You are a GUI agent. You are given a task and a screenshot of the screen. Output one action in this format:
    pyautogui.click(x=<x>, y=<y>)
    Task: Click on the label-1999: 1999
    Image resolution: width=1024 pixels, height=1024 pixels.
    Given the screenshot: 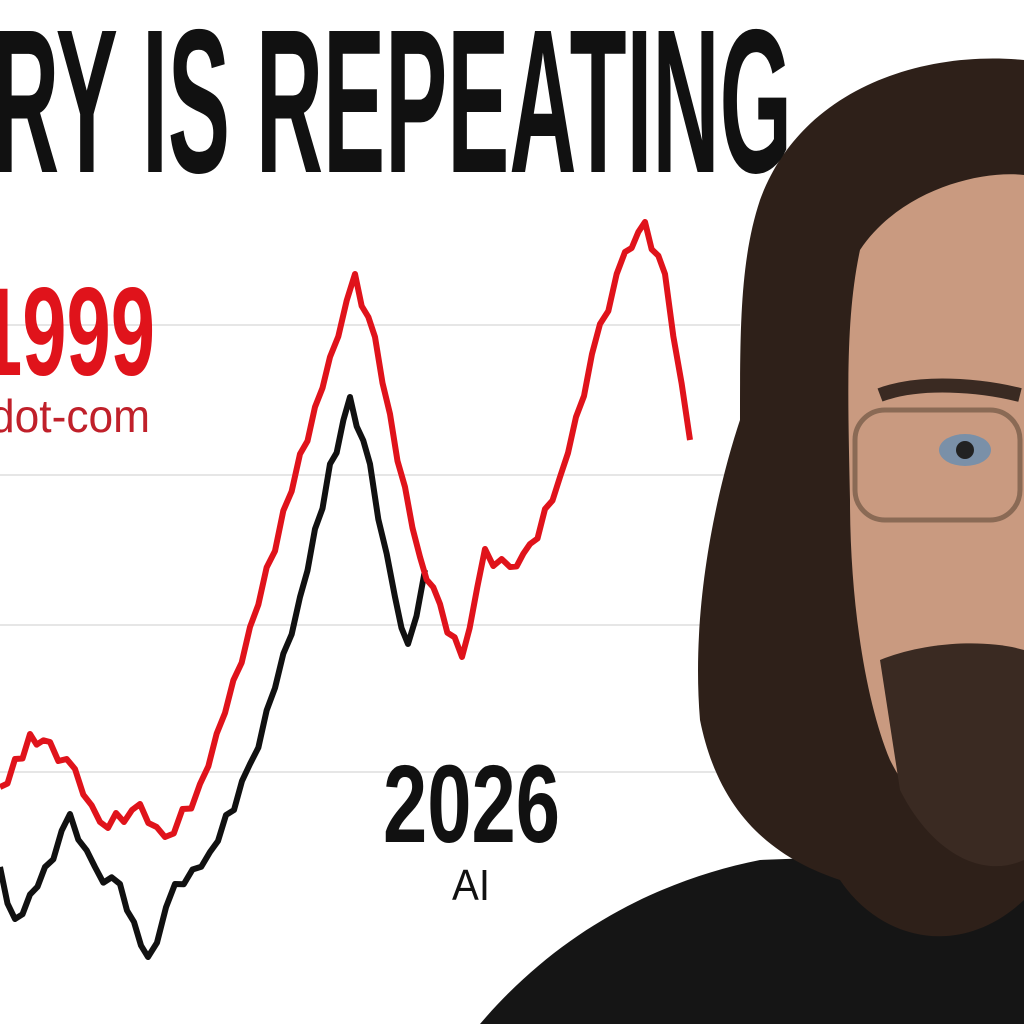 What is the action you would take?
    pyautogui.click(x=77, y=332)
    